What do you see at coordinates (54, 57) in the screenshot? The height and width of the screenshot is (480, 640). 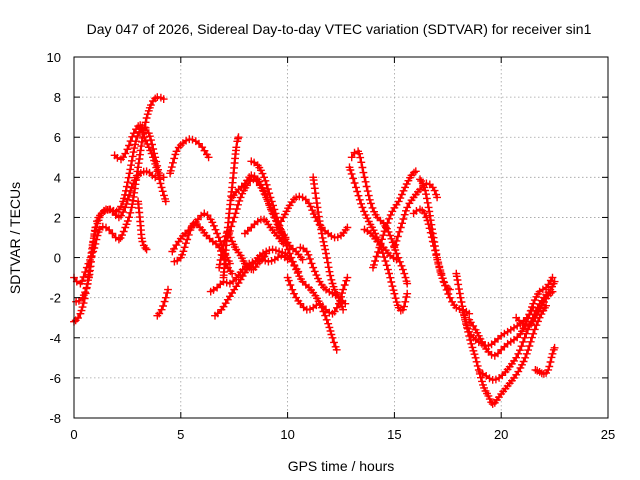 I see `y-tick-label: 10` at bounding box center [54, 57].